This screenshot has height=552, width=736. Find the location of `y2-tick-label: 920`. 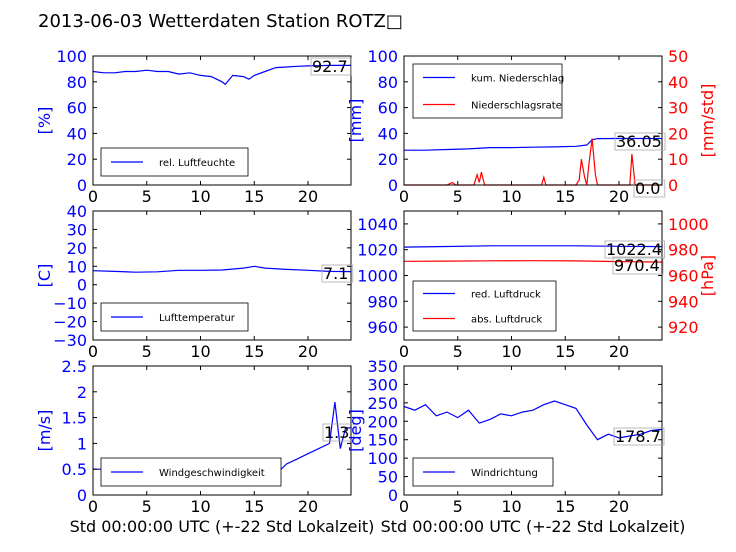

y2-tick-label: 920 is located at coordinates (683, 327).